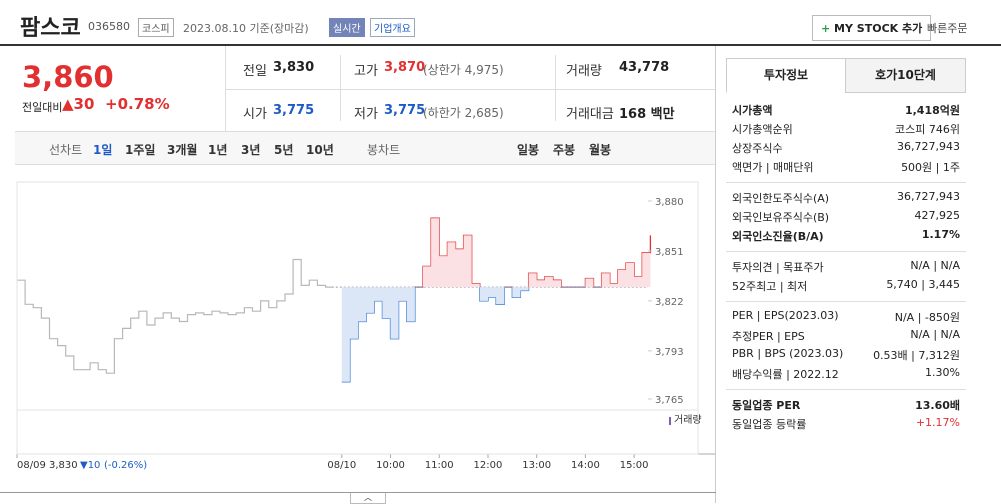 Image resolution: width=1001 pixels, height=504 pixels. Describe the element at coordinates (846, 218) in the screenshot. I see `info-row: 외국인보유주식수(B) 427,925` at that location.